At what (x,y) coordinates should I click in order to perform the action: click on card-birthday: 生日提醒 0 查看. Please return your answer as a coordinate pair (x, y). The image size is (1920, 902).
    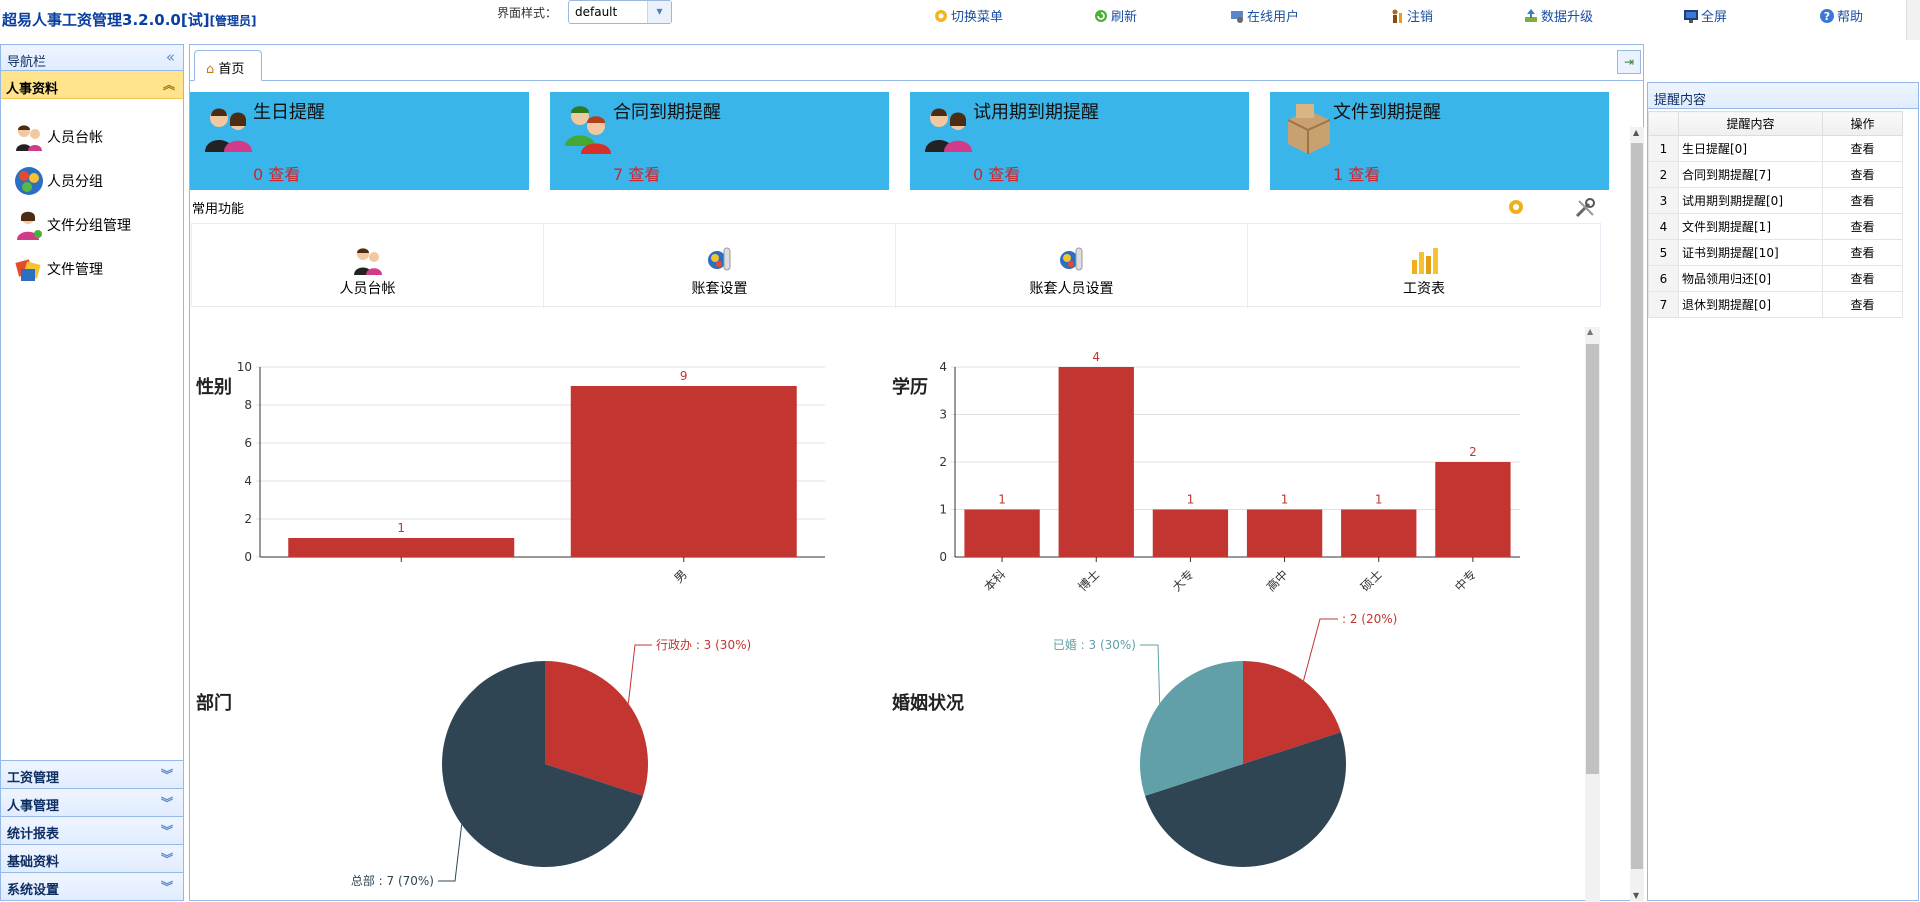
    Looking at the image, I should click on (359, 141).